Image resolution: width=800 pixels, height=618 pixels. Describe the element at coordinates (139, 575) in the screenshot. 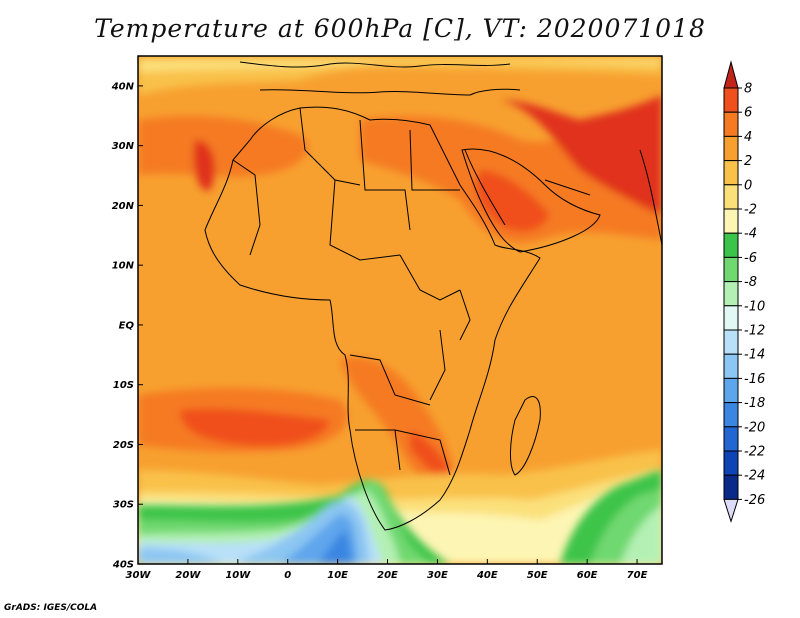

I see `lon-tick-label: 30W` at that location.